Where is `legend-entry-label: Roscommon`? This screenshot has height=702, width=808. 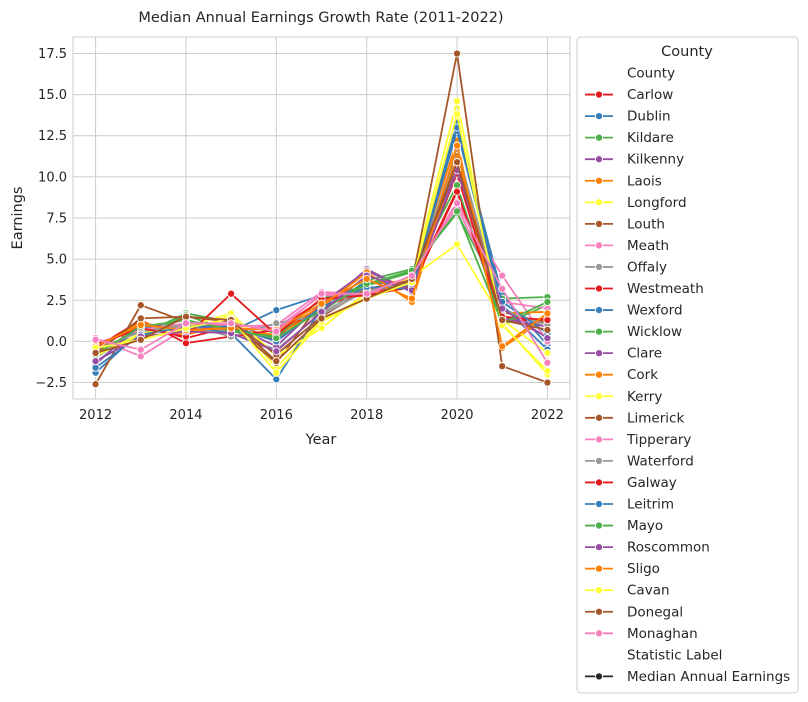
legend-entry-label: Roscommon is located at coordinates (668, 548).